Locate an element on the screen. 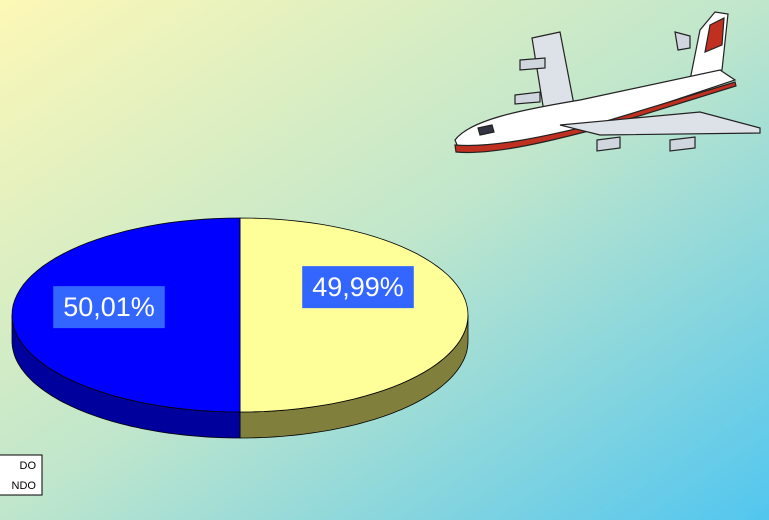  legend-box is located at coordinates (21, 475).